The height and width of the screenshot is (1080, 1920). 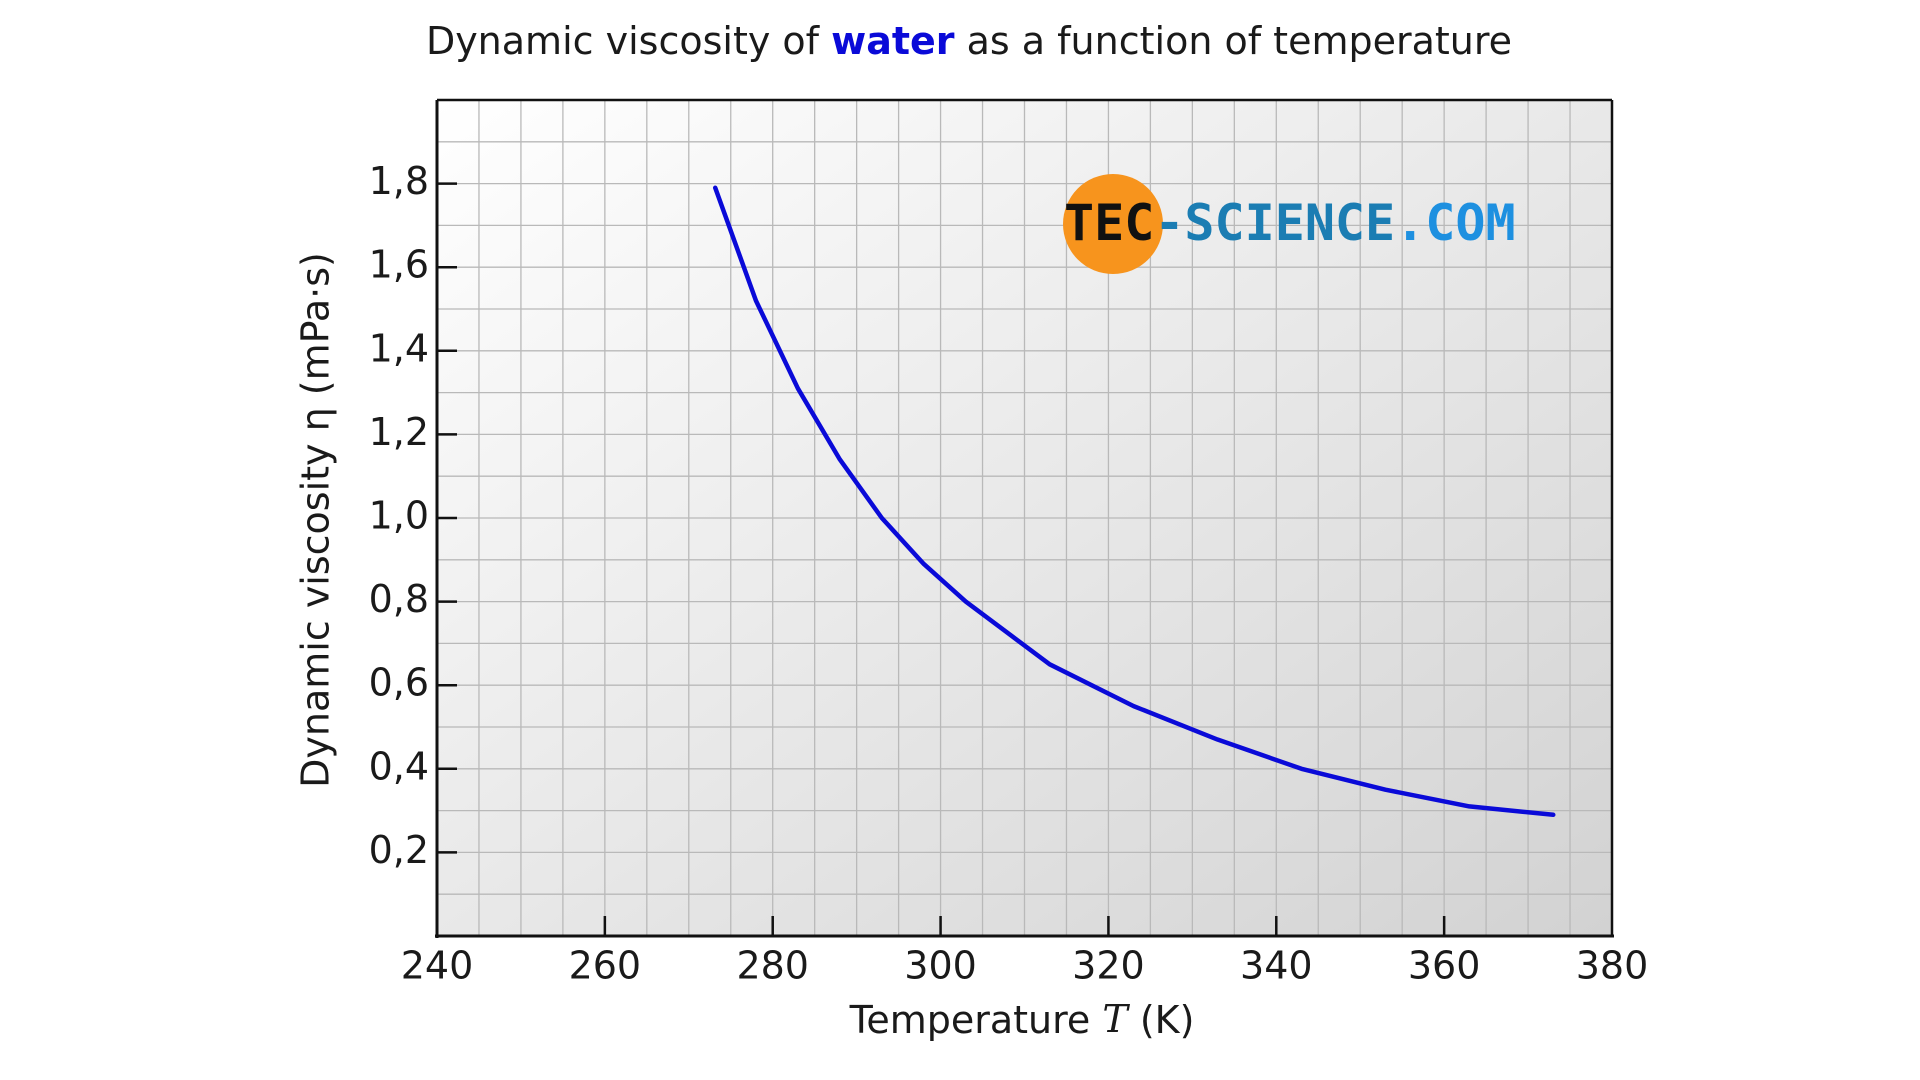 What do you see at coordinates (316, 520) in the screenshot?
I see `y-axis-label: Dynamic viscosity η (mPa·s)` at bounding box center [316, 520].